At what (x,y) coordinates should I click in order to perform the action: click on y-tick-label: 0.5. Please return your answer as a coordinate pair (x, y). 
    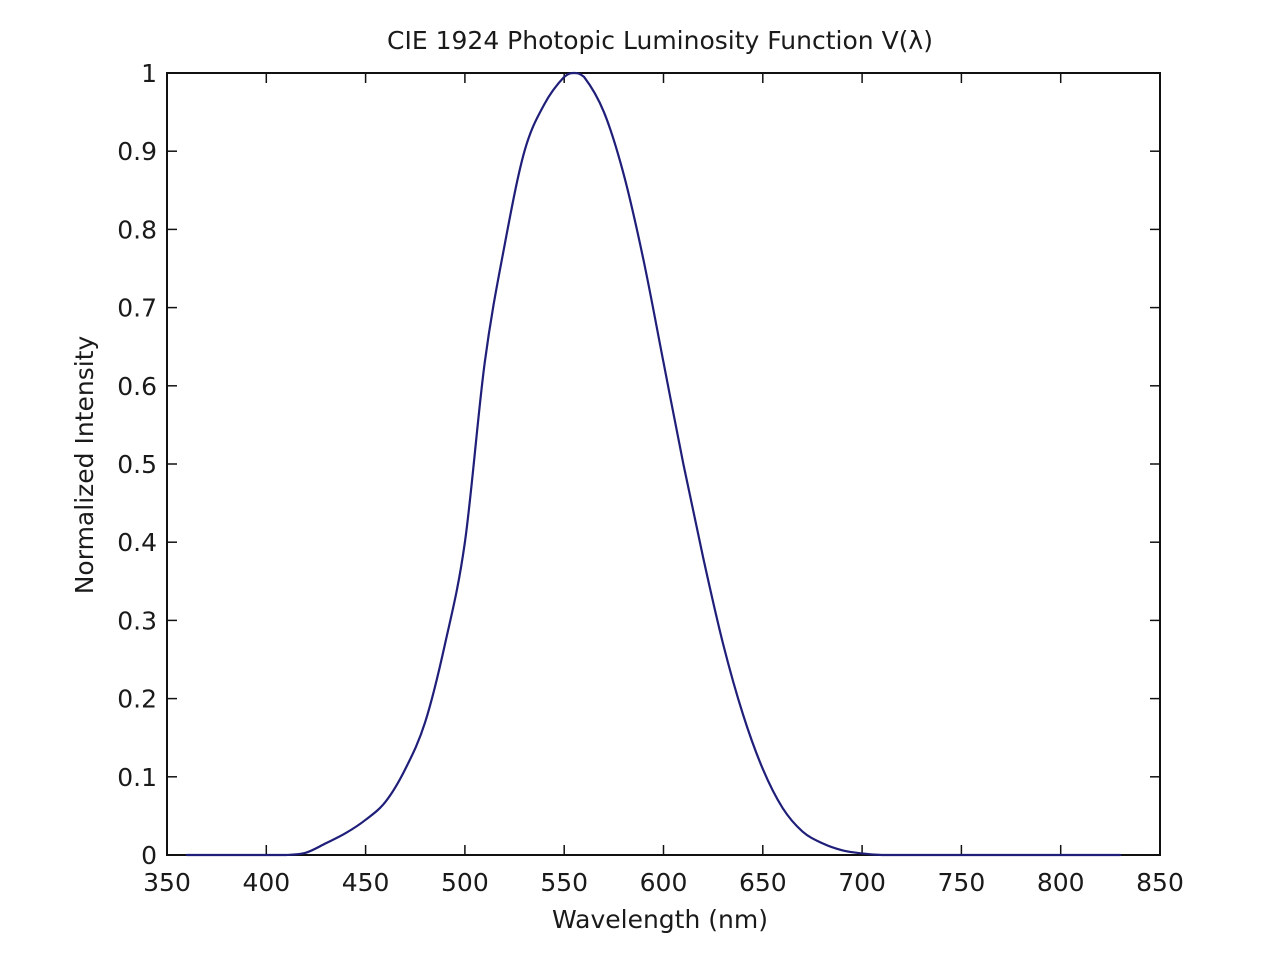
    Looking at the image, I should click on (137, 464).